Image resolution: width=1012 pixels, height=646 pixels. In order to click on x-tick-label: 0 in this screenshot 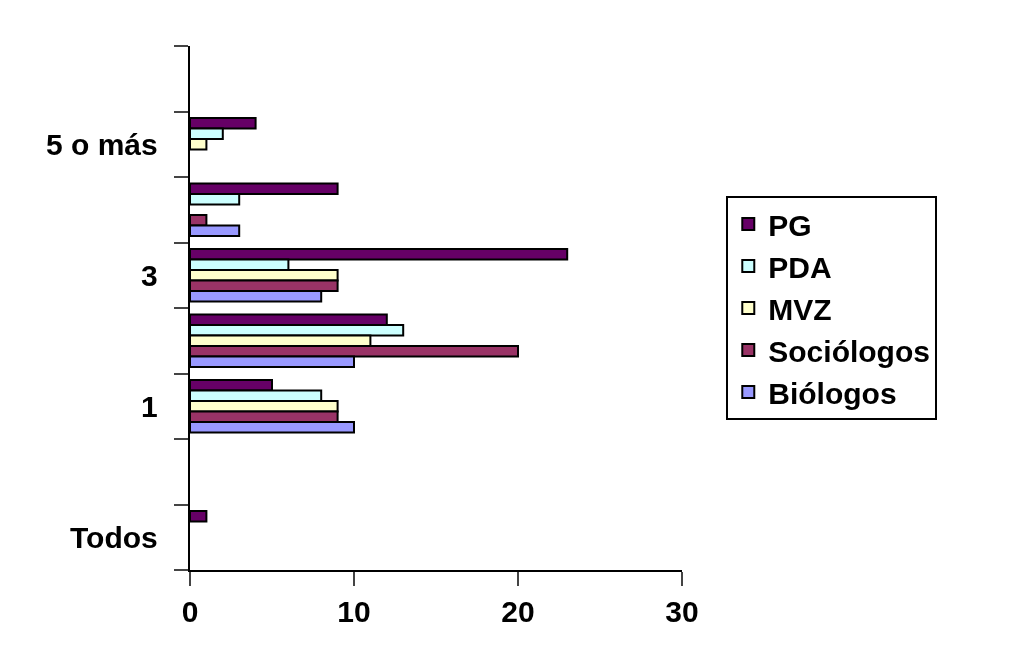, I will do `click(190, 611)`.